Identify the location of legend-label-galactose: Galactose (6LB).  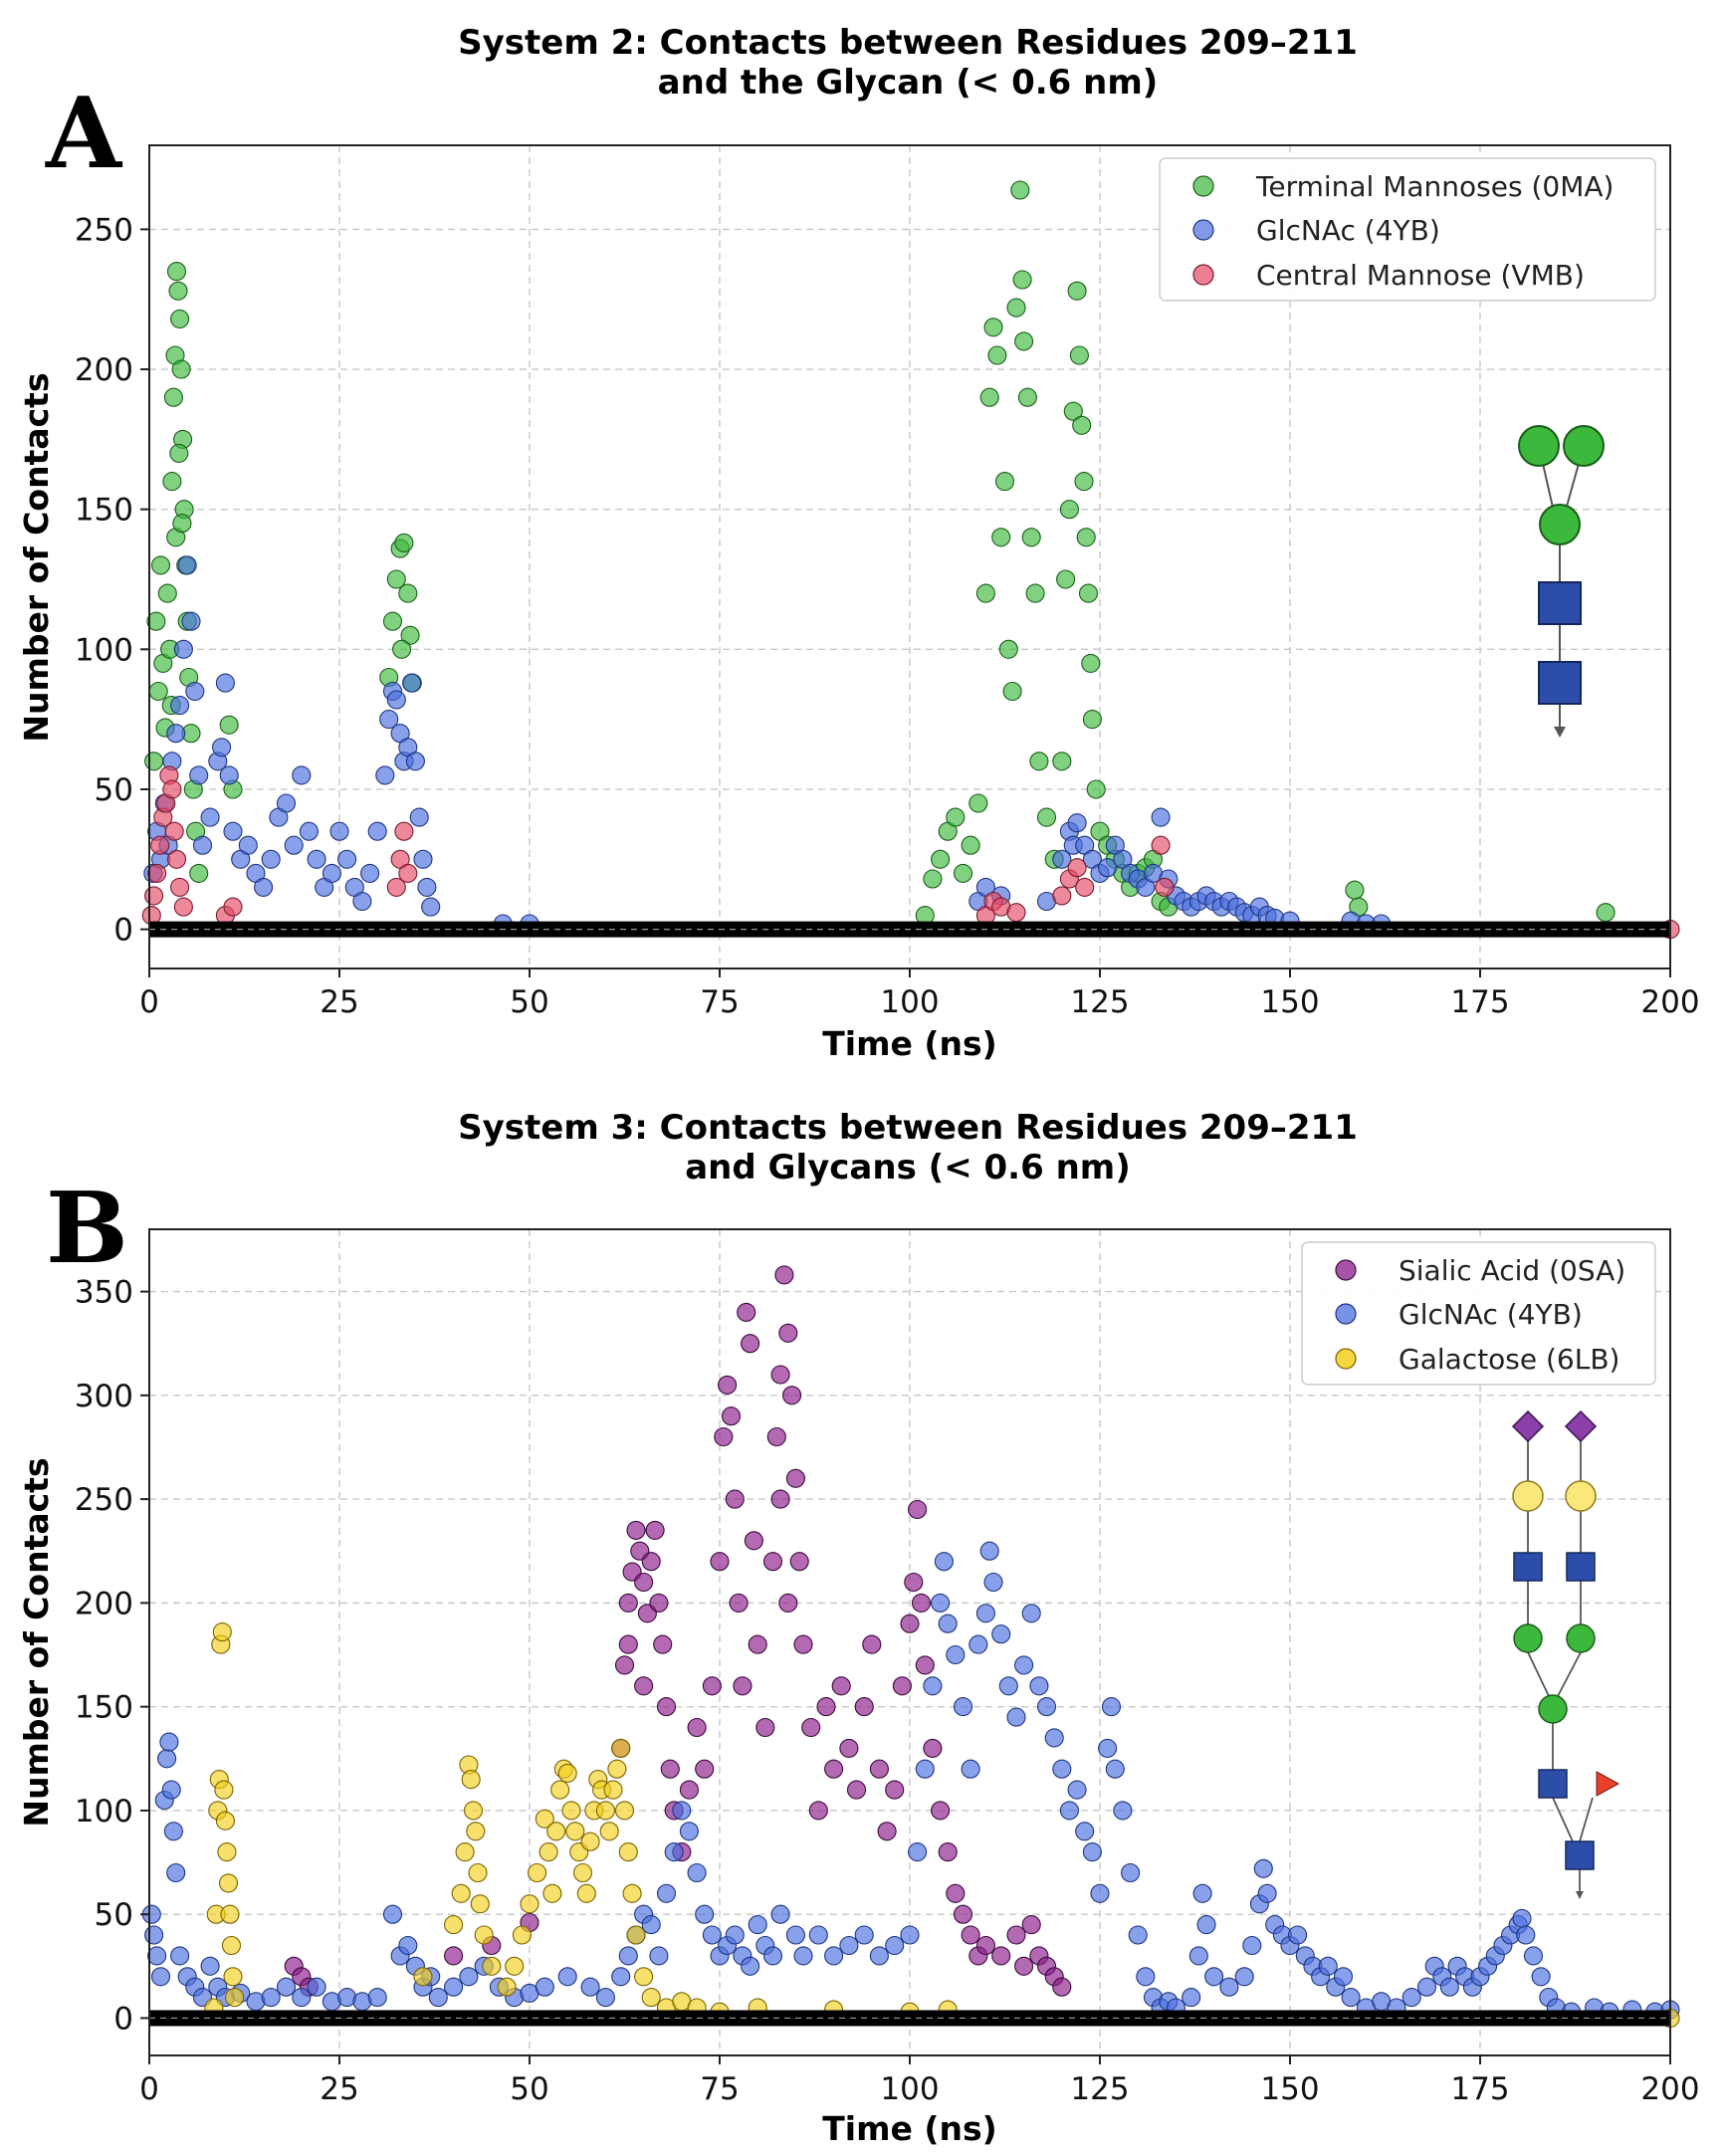
(1509, 1359).